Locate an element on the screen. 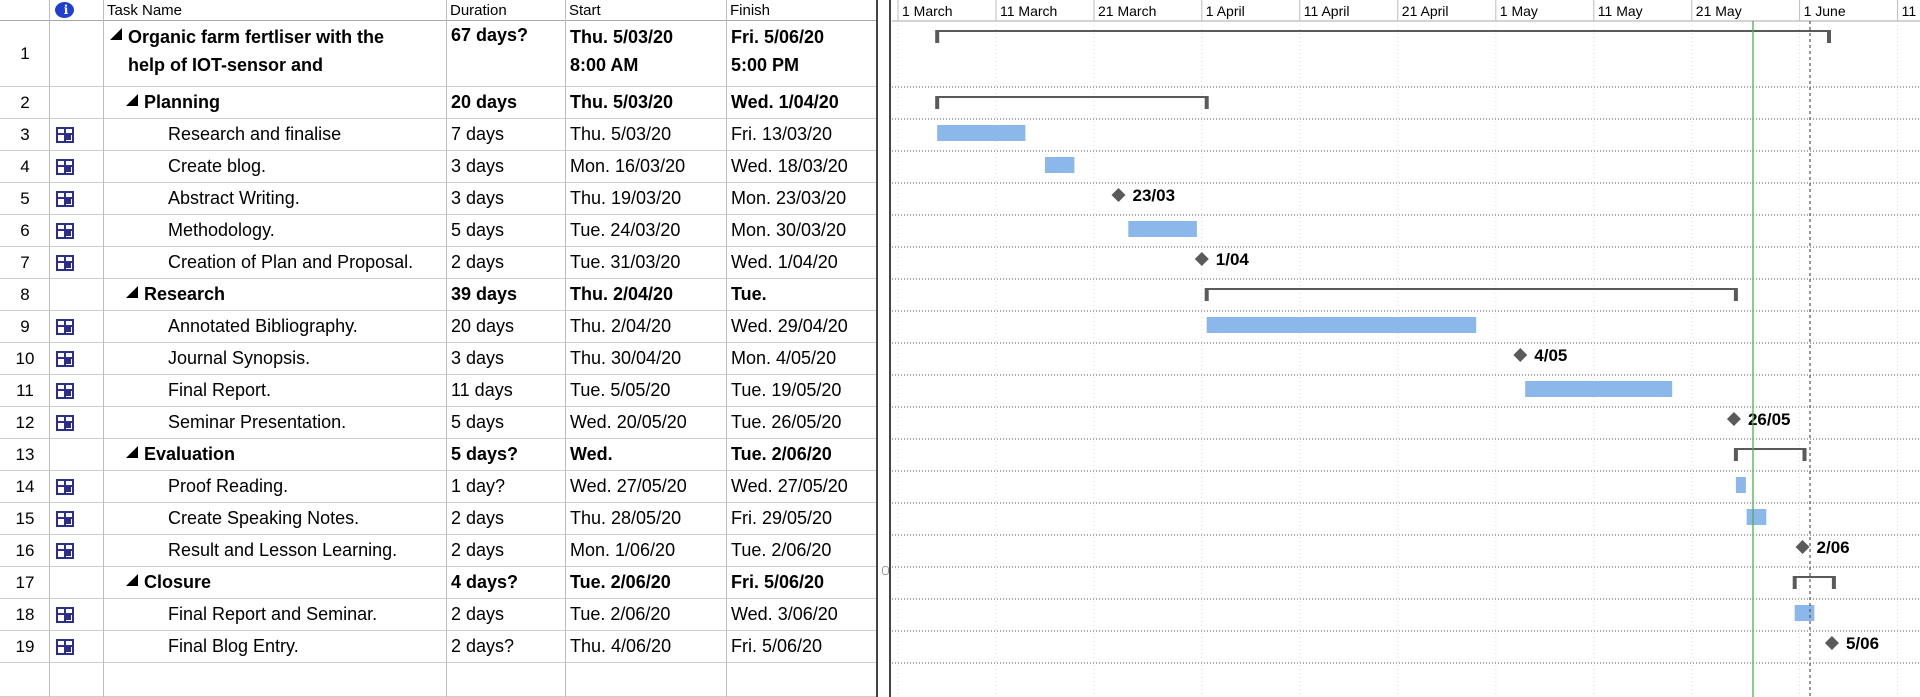 This screenshot has width=1920, height=697. task-name: Methodology. is located at coordinates (275, 230).